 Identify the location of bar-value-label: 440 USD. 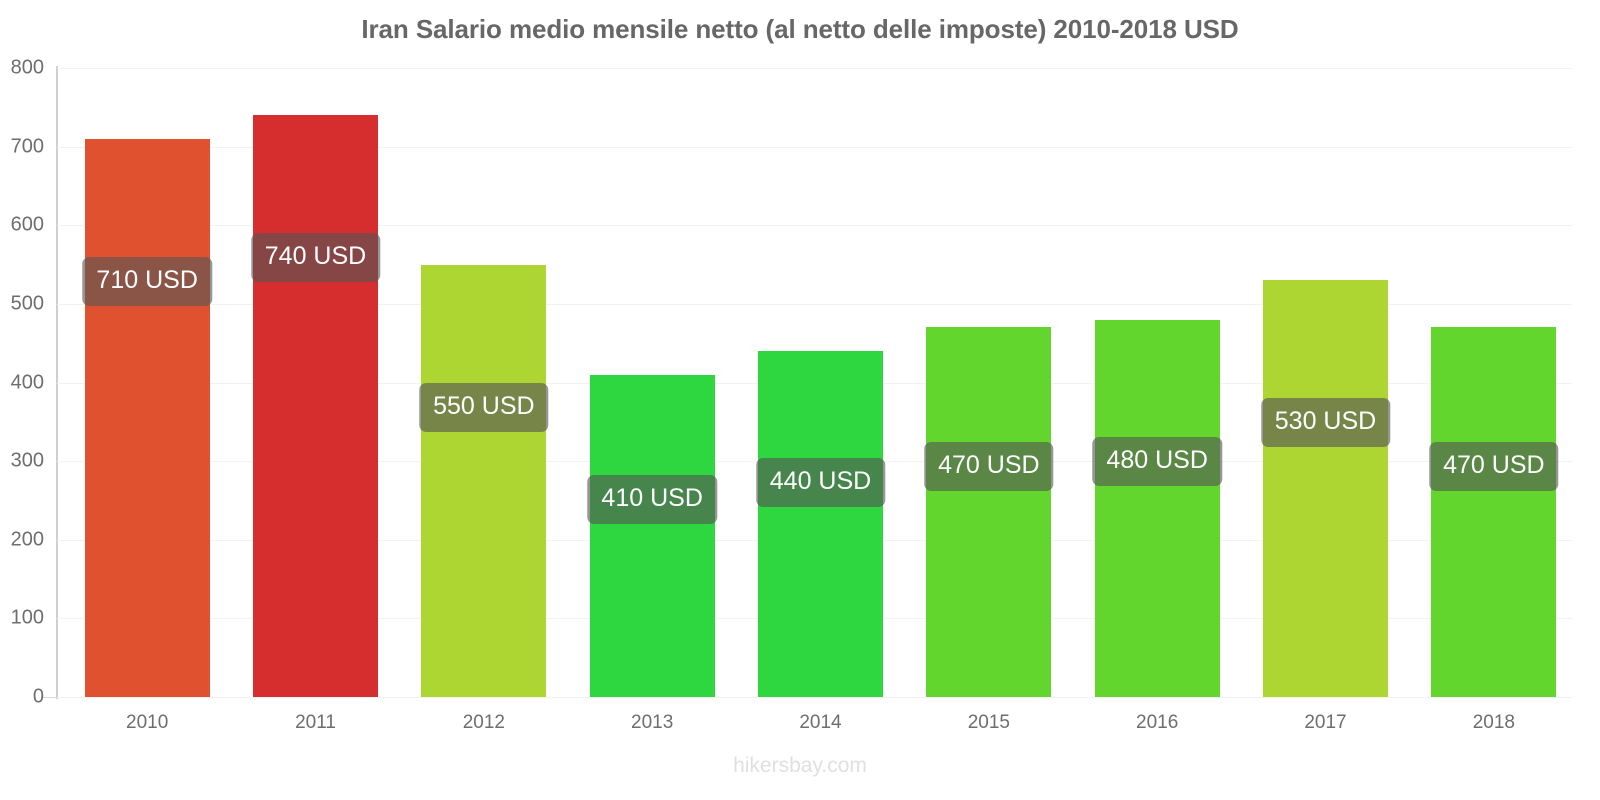
(820, 483).